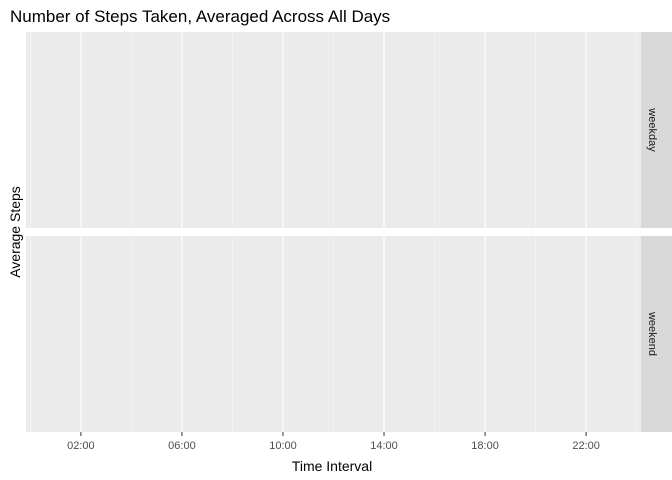  I want to click on strip-label-weekday: weekday, so click(652, 129).